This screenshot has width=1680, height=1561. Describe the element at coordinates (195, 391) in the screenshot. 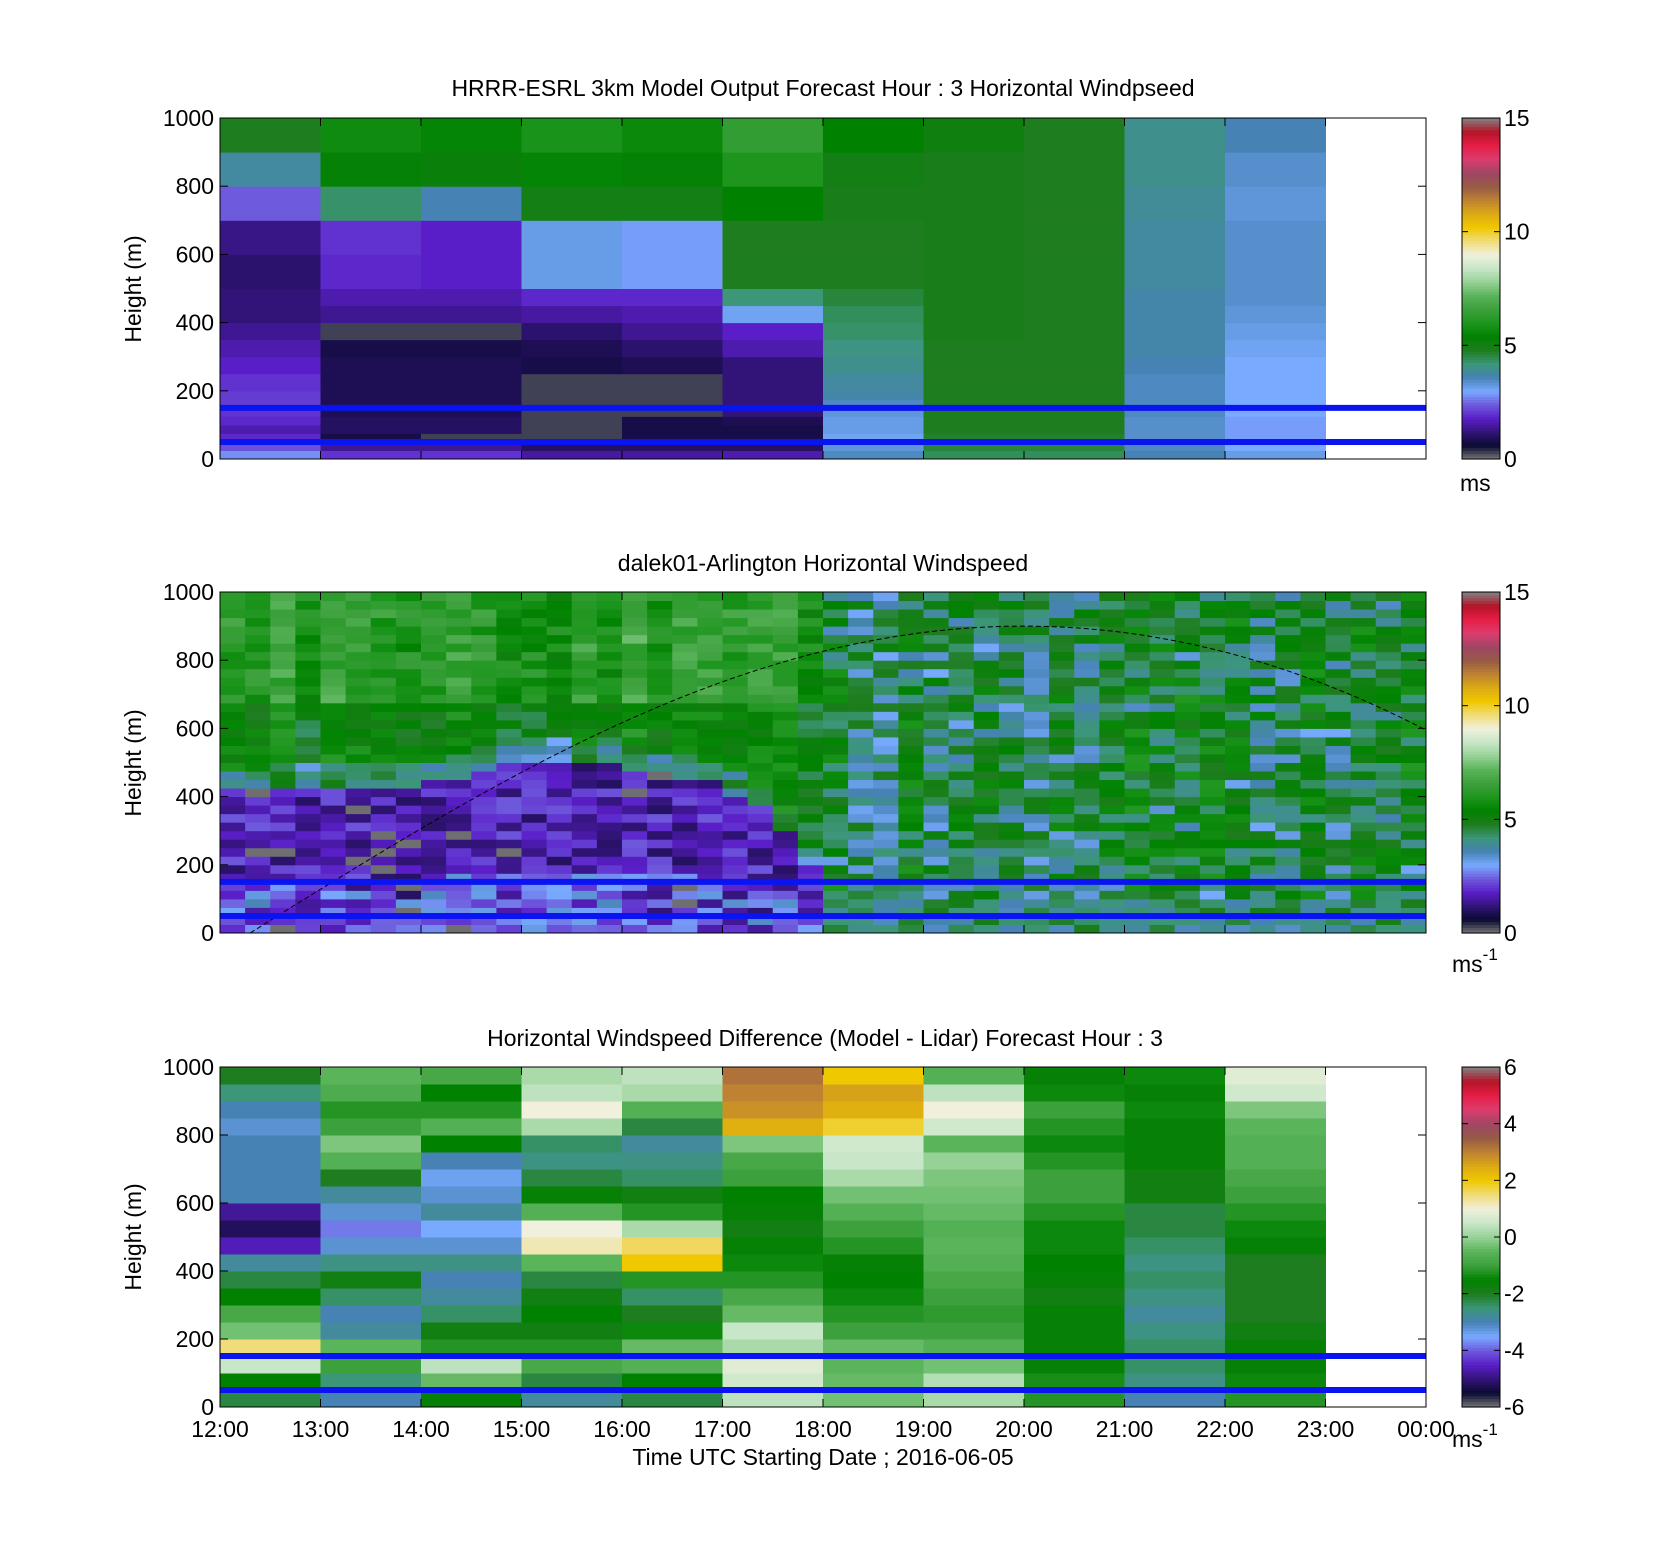

I see `y-tick-label: 200` at that location.